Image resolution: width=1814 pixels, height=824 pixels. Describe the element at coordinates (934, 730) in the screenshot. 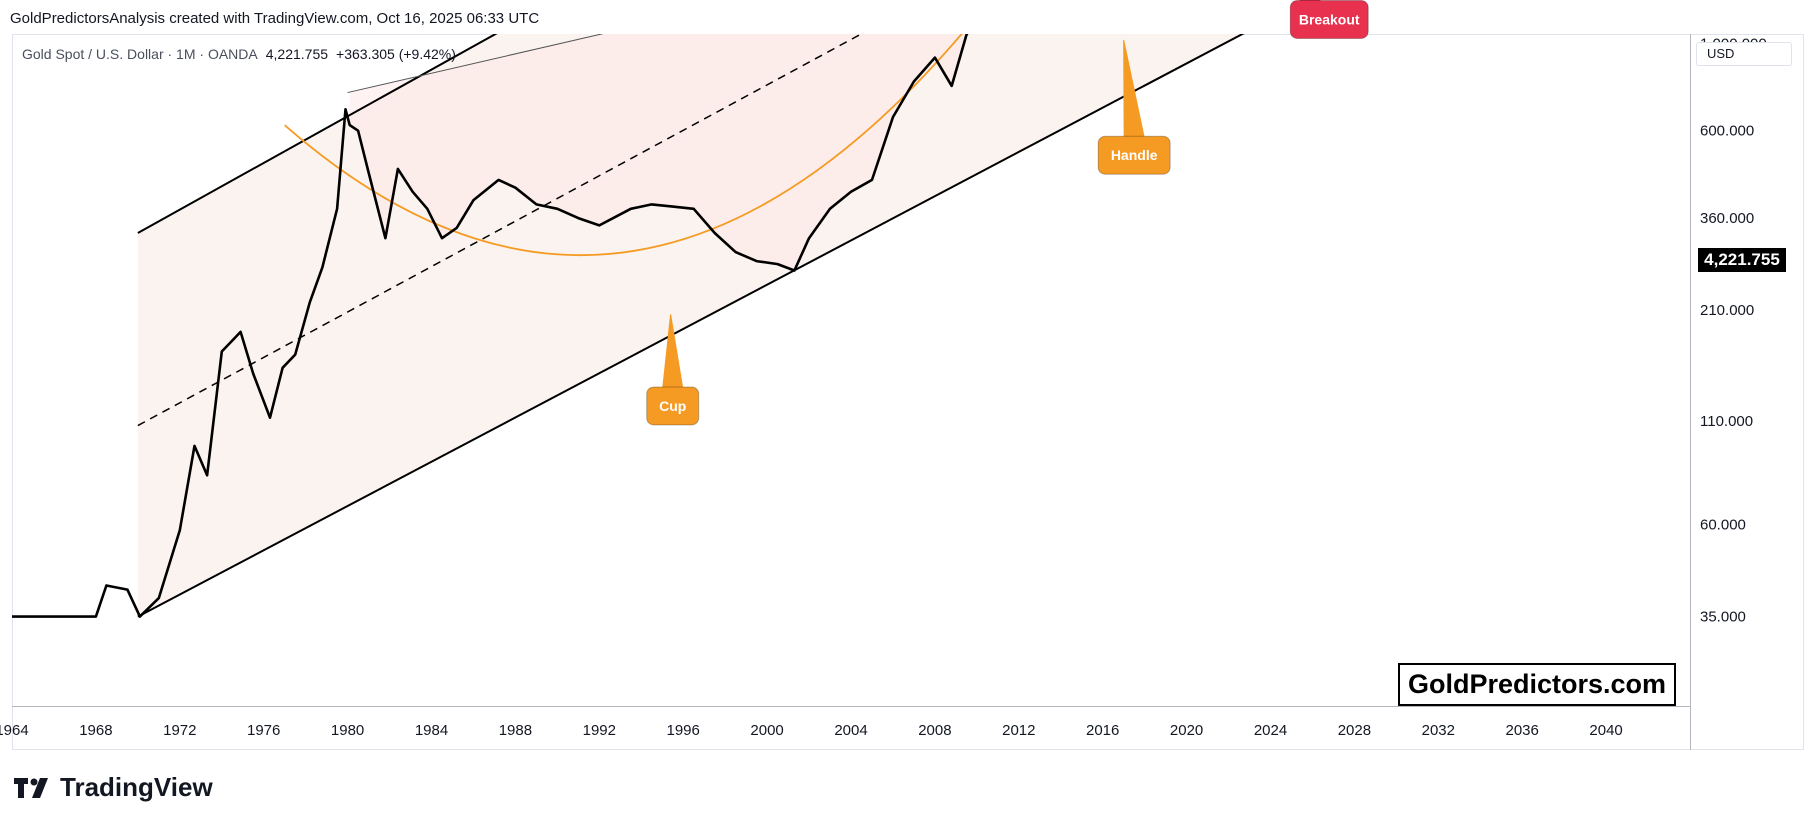

I see `x-tick-label: 2008` at that location.